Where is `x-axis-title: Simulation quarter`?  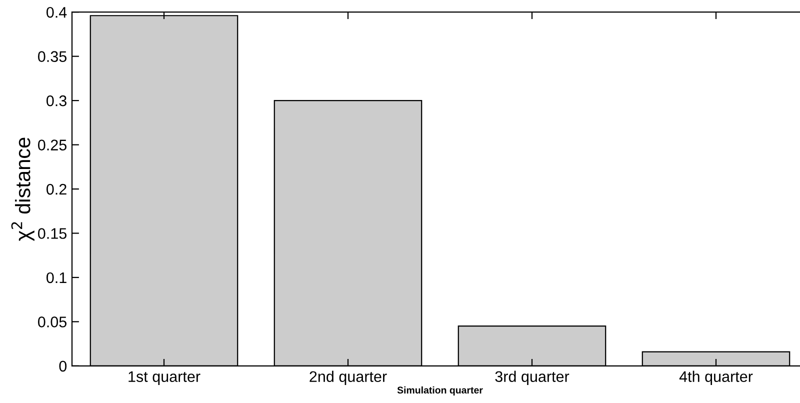 x-axis-title: Simulation quarter is located at coordinates (440, 391).